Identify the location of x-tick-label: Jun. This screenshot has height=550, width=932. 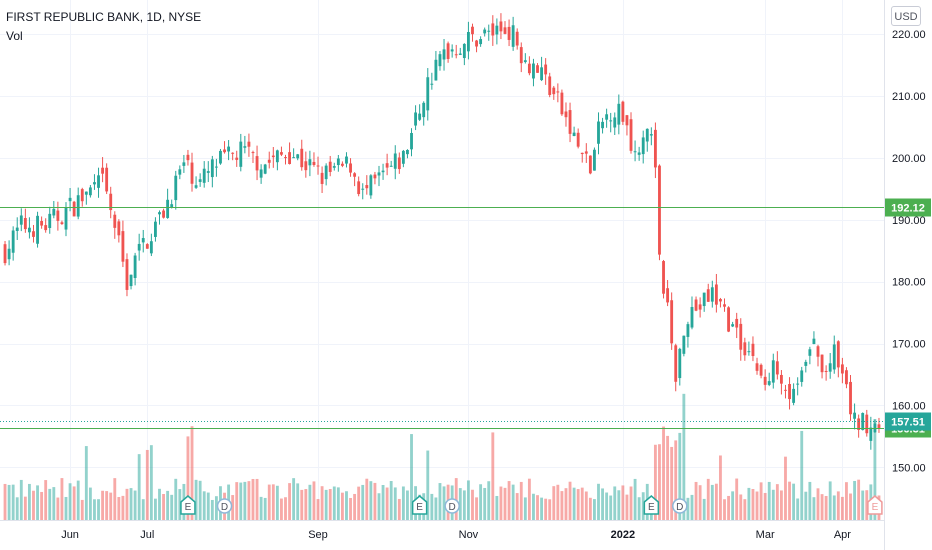
(70, 535).